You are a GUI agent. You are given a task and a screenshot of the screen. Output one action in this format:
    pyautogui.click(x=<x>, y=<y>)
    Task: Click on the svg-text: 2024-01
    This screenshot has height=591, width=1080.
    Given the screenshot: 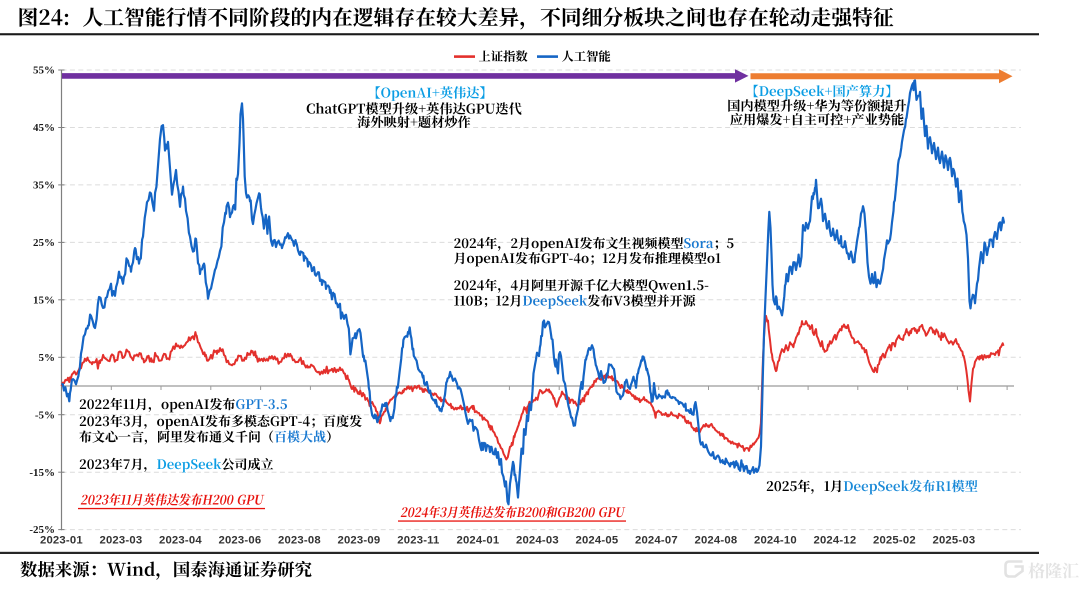 What is the action you would take?
    pyautogui.click(x=477, y=541)
    